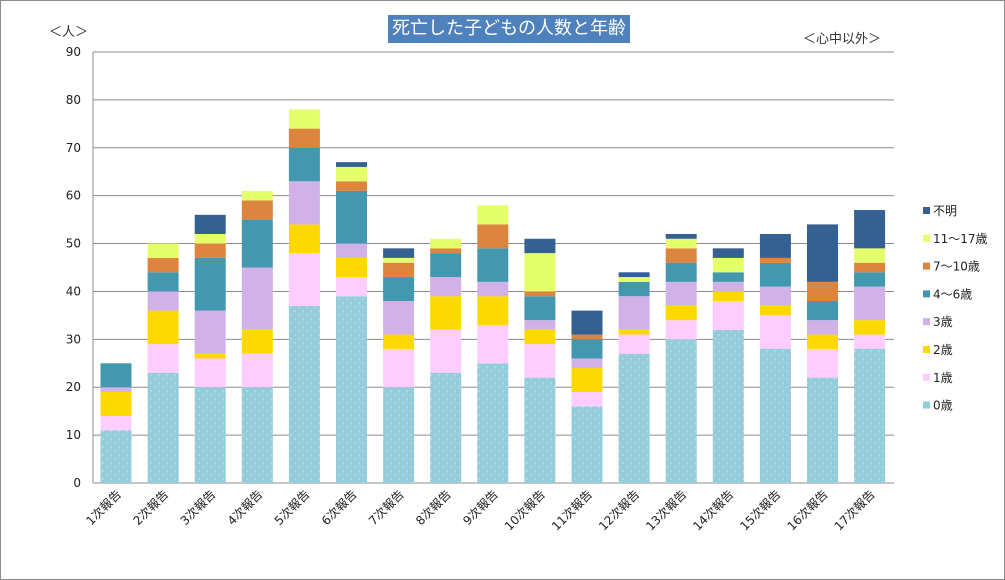 This screenshot has width=1005, height=580. I want to click on legend-label: 3歳, so click(943, 322).